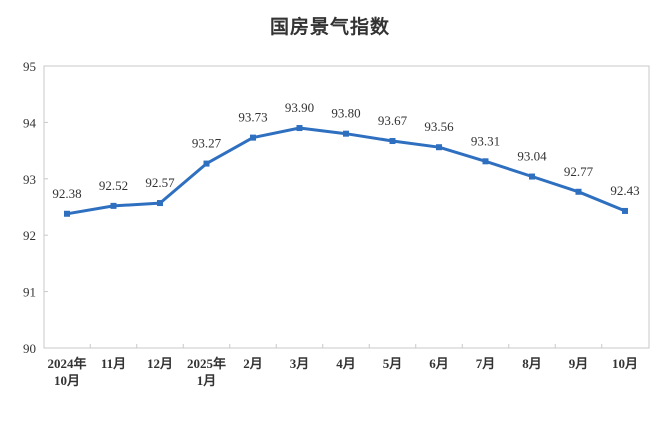 The image size is (660, 421). What do you see at coordinates (207, 143) in the screenshot?
I see `data-value-label: 93.27` at bounding box center [207, 143].